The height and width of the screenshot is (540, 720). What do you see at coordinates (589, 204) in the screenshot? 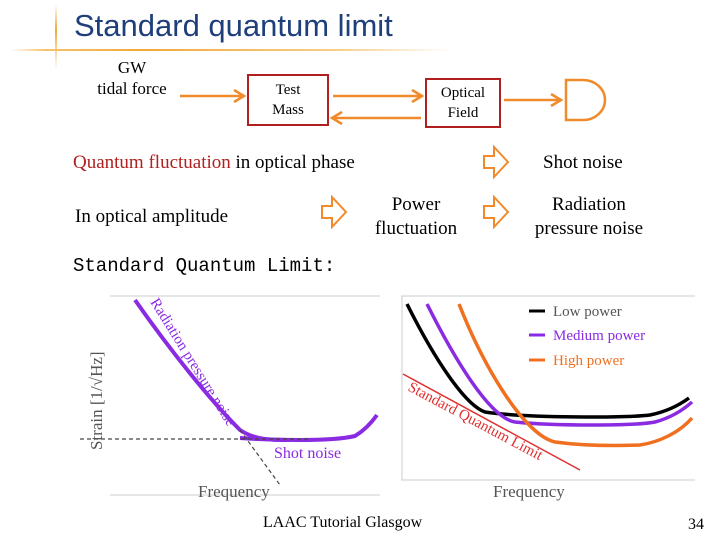
I see `rad-pressure-line1: Radiation` at bounding box center [589, 204].